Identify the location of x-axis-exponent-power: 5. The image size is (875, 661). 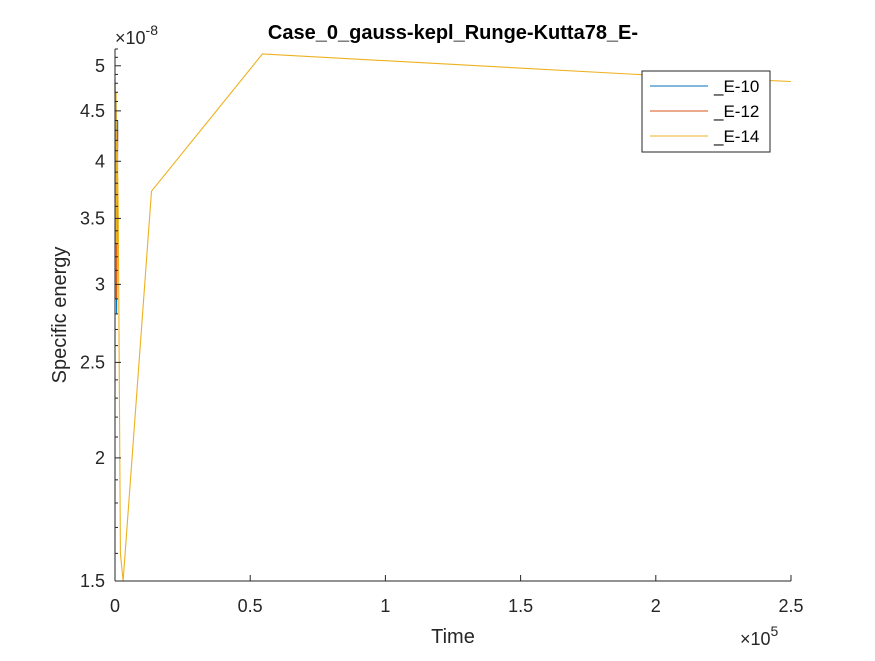
(775, 631).